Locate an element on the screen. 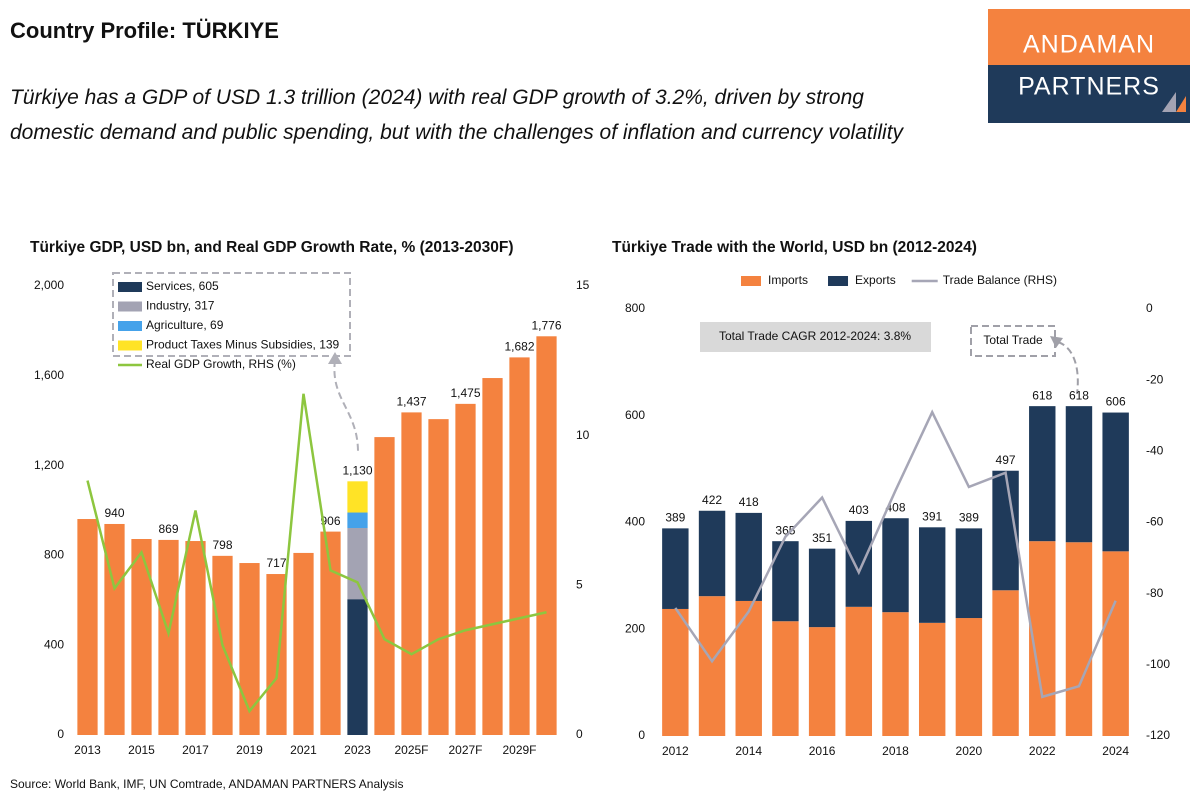 This screenshot has height=800, width=1200. legend-label: Real GDP Growth, RHS (%) is located at coordinates (221, 364).